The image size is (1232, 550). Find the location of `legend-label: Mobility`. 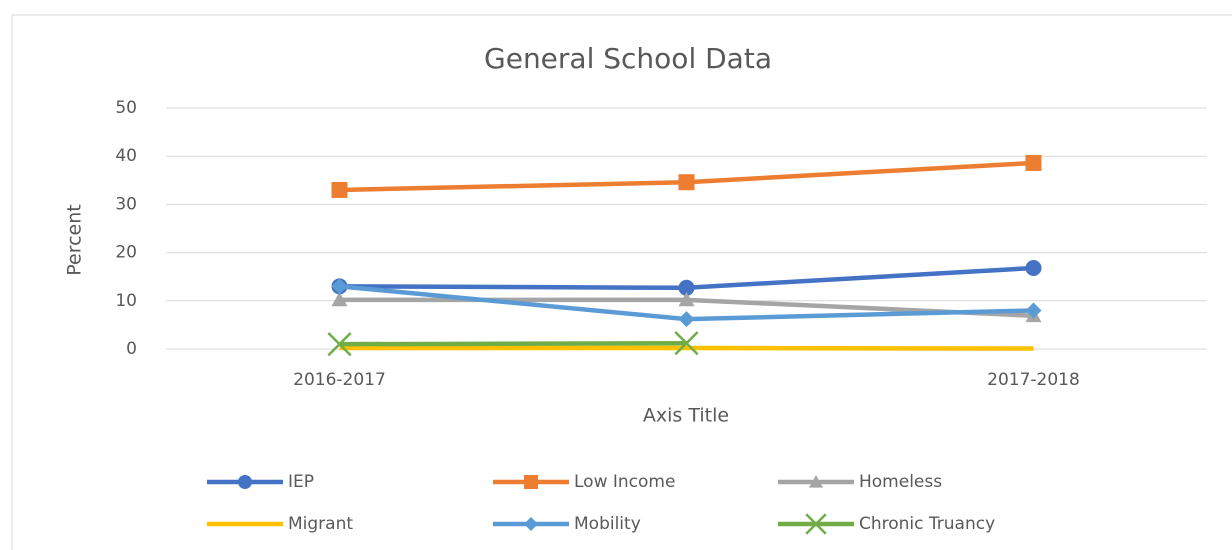

legend-label: Mobility is located at coordinates (607, 524).